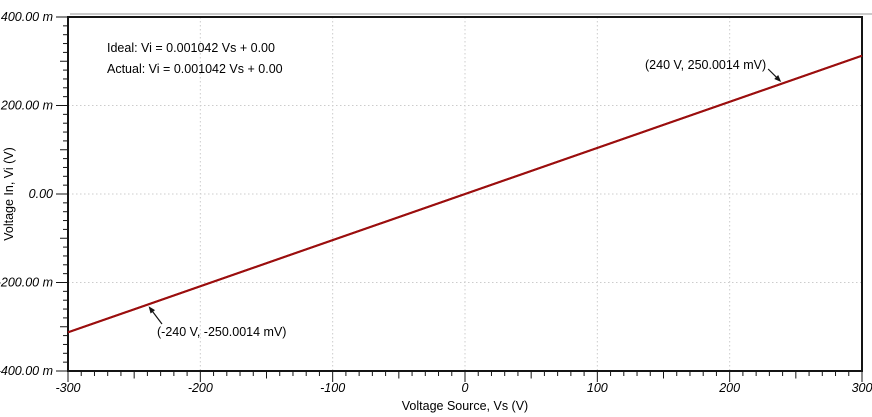  What do you see at coordinates (465, 406) in the screenshot?
I see `x-axis-title: Voltage Source, Vs (V)` at bounding box center [465, 406].